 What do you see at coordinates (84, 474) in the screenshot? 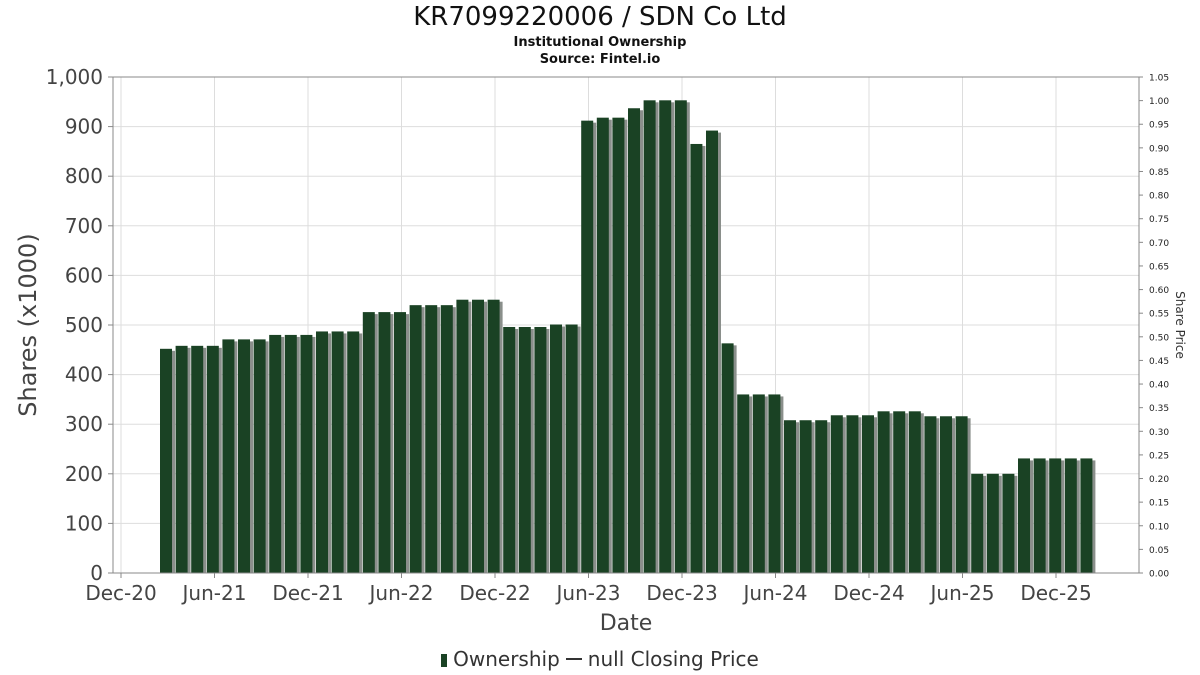
I see `y-tick-label: 200` at bounding box center [84, 474].